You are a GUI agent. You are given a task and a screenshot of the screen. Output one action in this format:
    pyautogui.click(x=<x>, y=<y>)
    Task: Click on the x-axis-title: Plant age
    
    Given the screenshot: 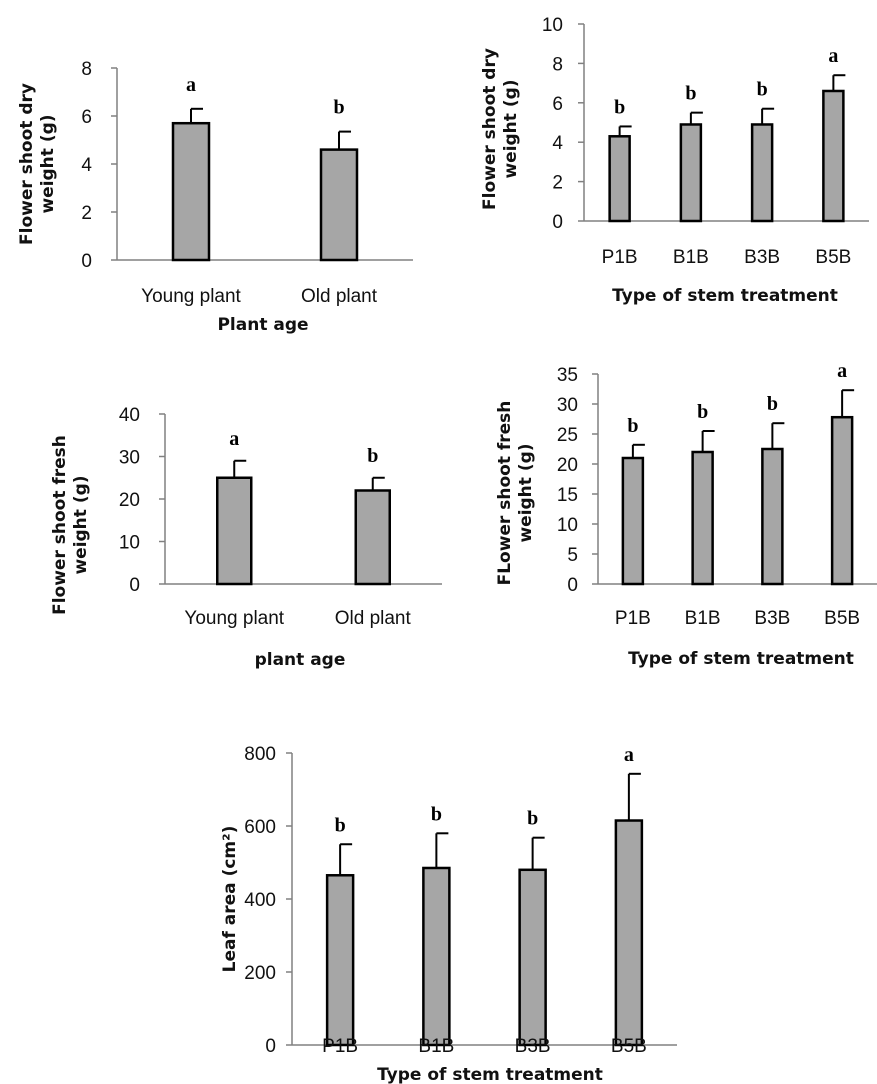 What is the action you would take?
    pyautogui.click(x=262, y=325)
    